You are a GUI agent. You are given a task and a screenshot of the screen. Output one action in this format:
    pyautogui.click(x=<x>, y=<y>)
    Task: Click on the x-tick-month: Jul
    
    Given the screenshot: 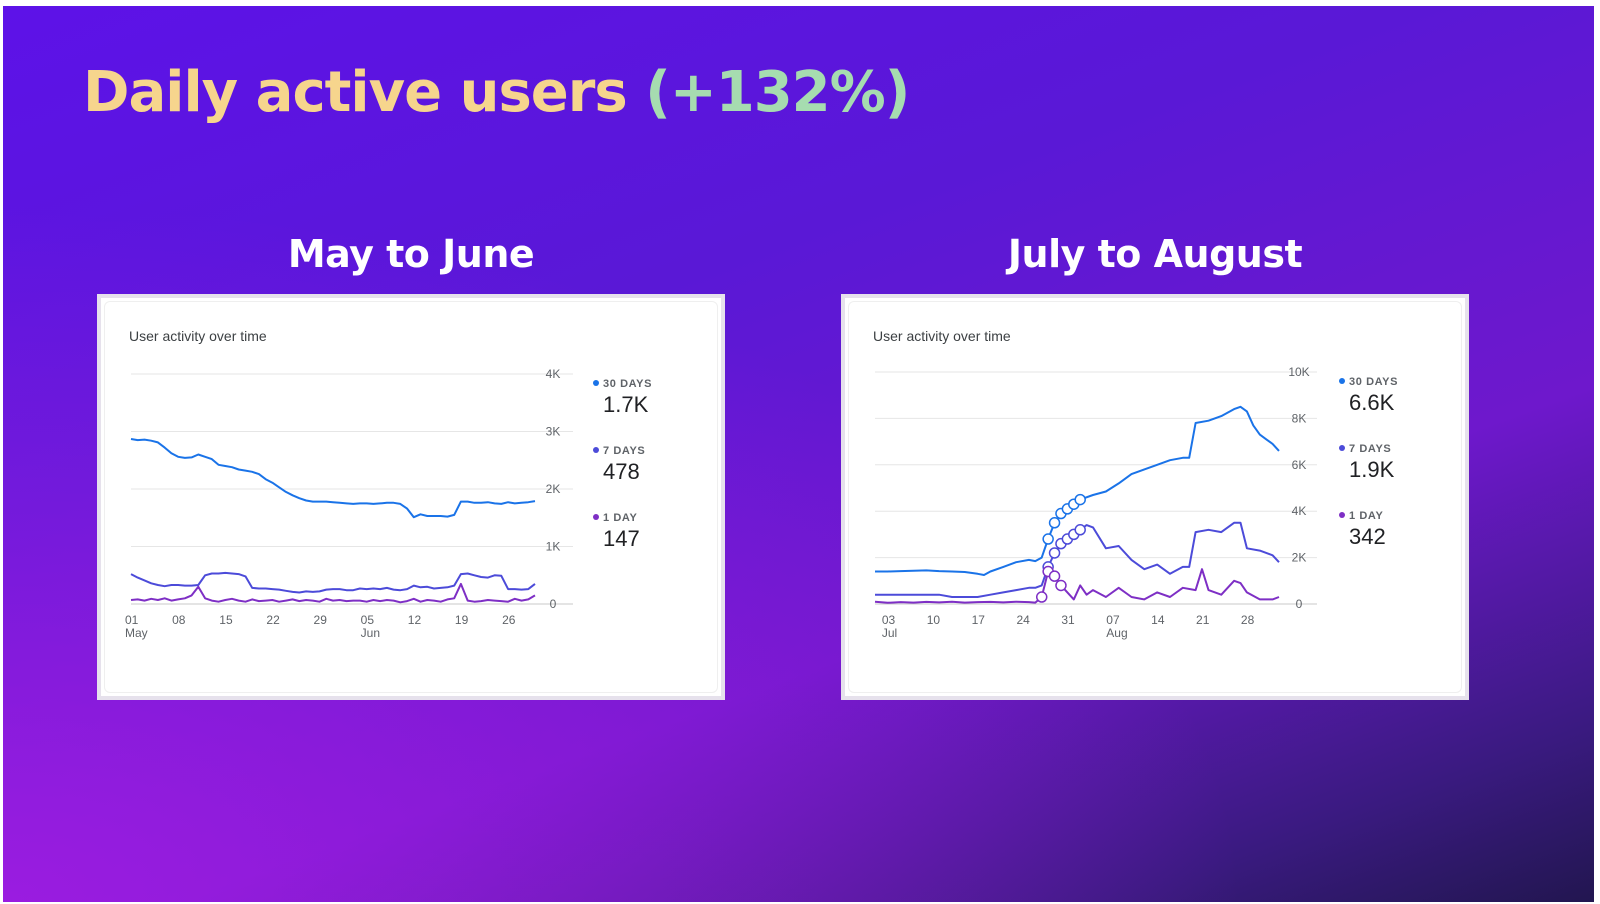 What is the action you would take?
    pyautogui.click(x=889, y=633)
    